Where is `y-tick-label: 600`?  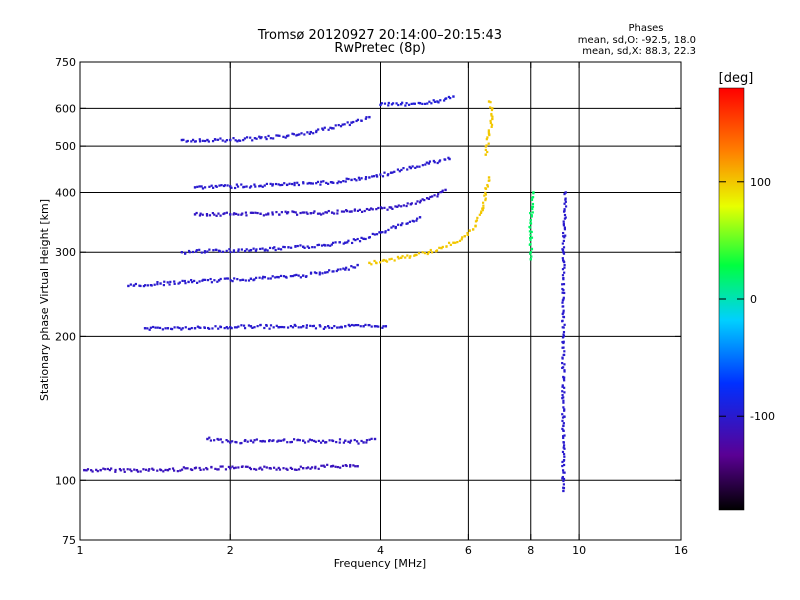
y-tick-label: 600 is located at coordinates (65, 108).